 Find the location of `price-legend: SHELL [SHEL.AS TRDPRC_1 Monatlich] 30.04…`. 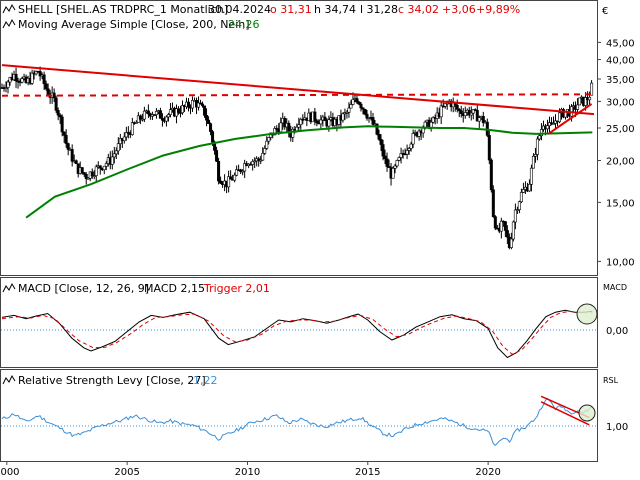

price-legend: SHELL [SHEL.AS TRDPRC_1 Monatlich] 30.04… is located at coordinates (261, 17).